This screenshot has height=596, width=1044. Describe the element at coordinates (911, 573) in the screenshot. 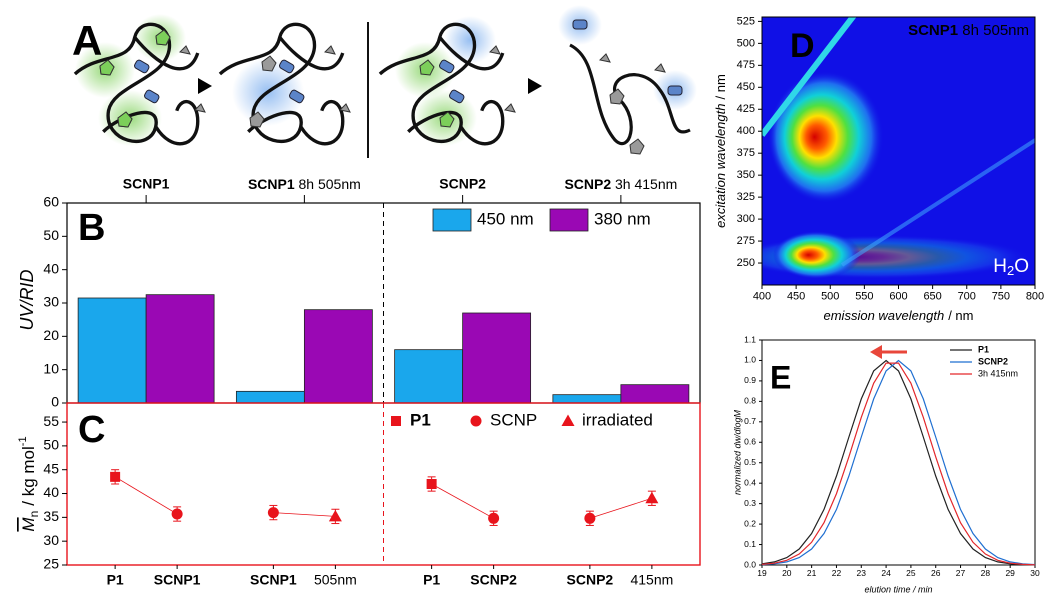

I see `x-tick-label: 25` at that location.